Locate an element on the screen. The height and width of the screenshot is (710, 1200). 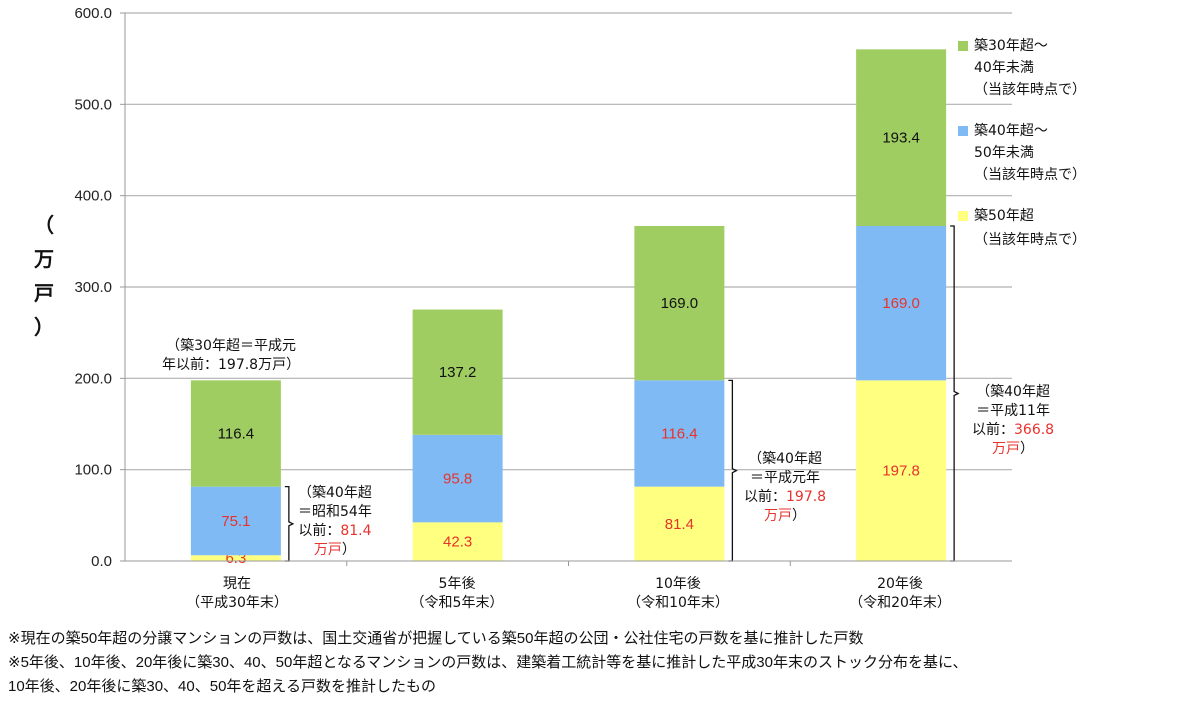
x-category-line1: 現在 is located at coordinates (237, 584).